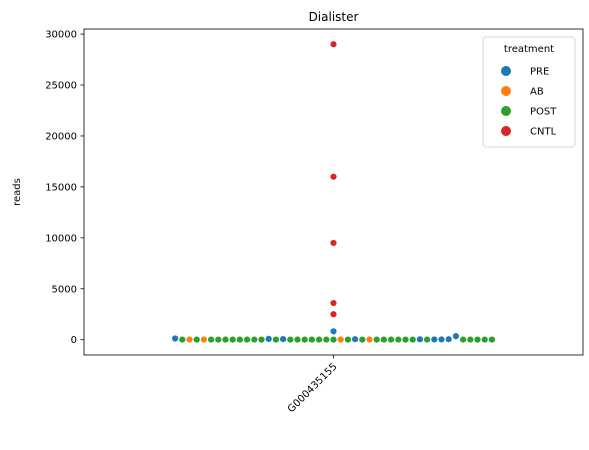 The width and height of the screenshot is (589, 450). I want to click on legend-entry: PRE, so click(539, 72).